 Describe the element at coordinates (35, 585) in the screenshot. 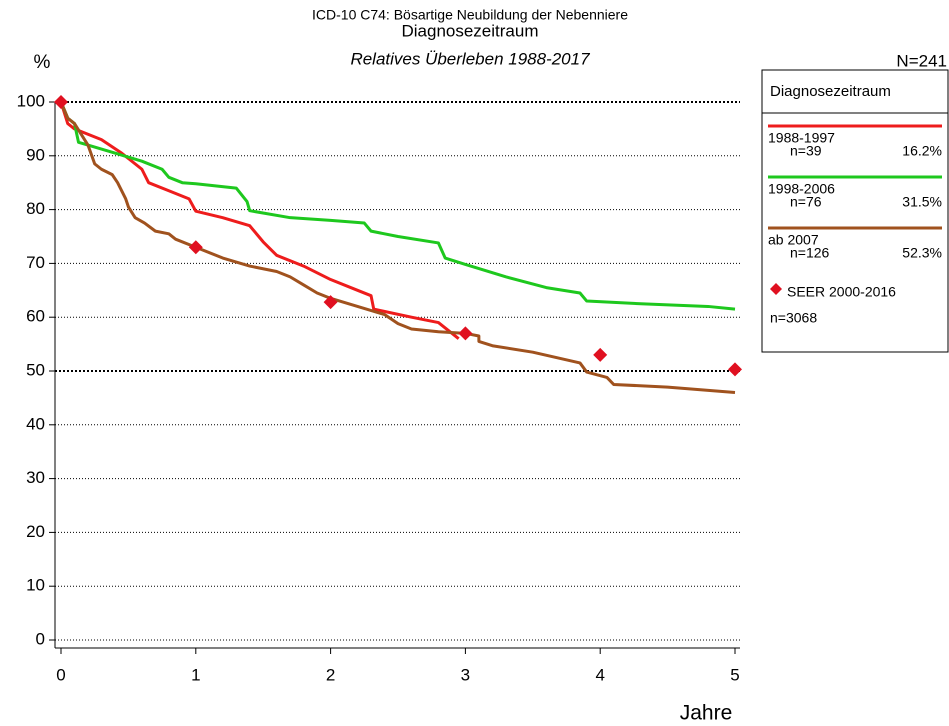

I see `y-tick-label: 10` at that location.